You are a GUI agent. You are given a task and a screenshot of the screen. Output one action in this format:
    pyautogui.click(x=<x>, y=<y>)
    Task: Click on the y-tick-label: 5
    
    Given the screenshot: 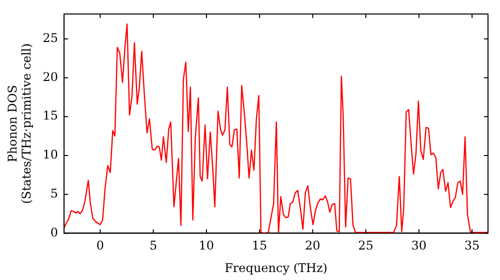 What is the action you would take?
    pyautogui.click(x=54, y=193)
    